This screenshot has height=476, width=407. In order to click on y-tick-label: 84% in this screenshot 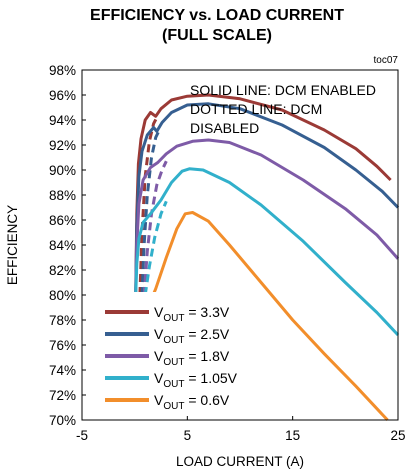, I will do `click(62, 245)`.